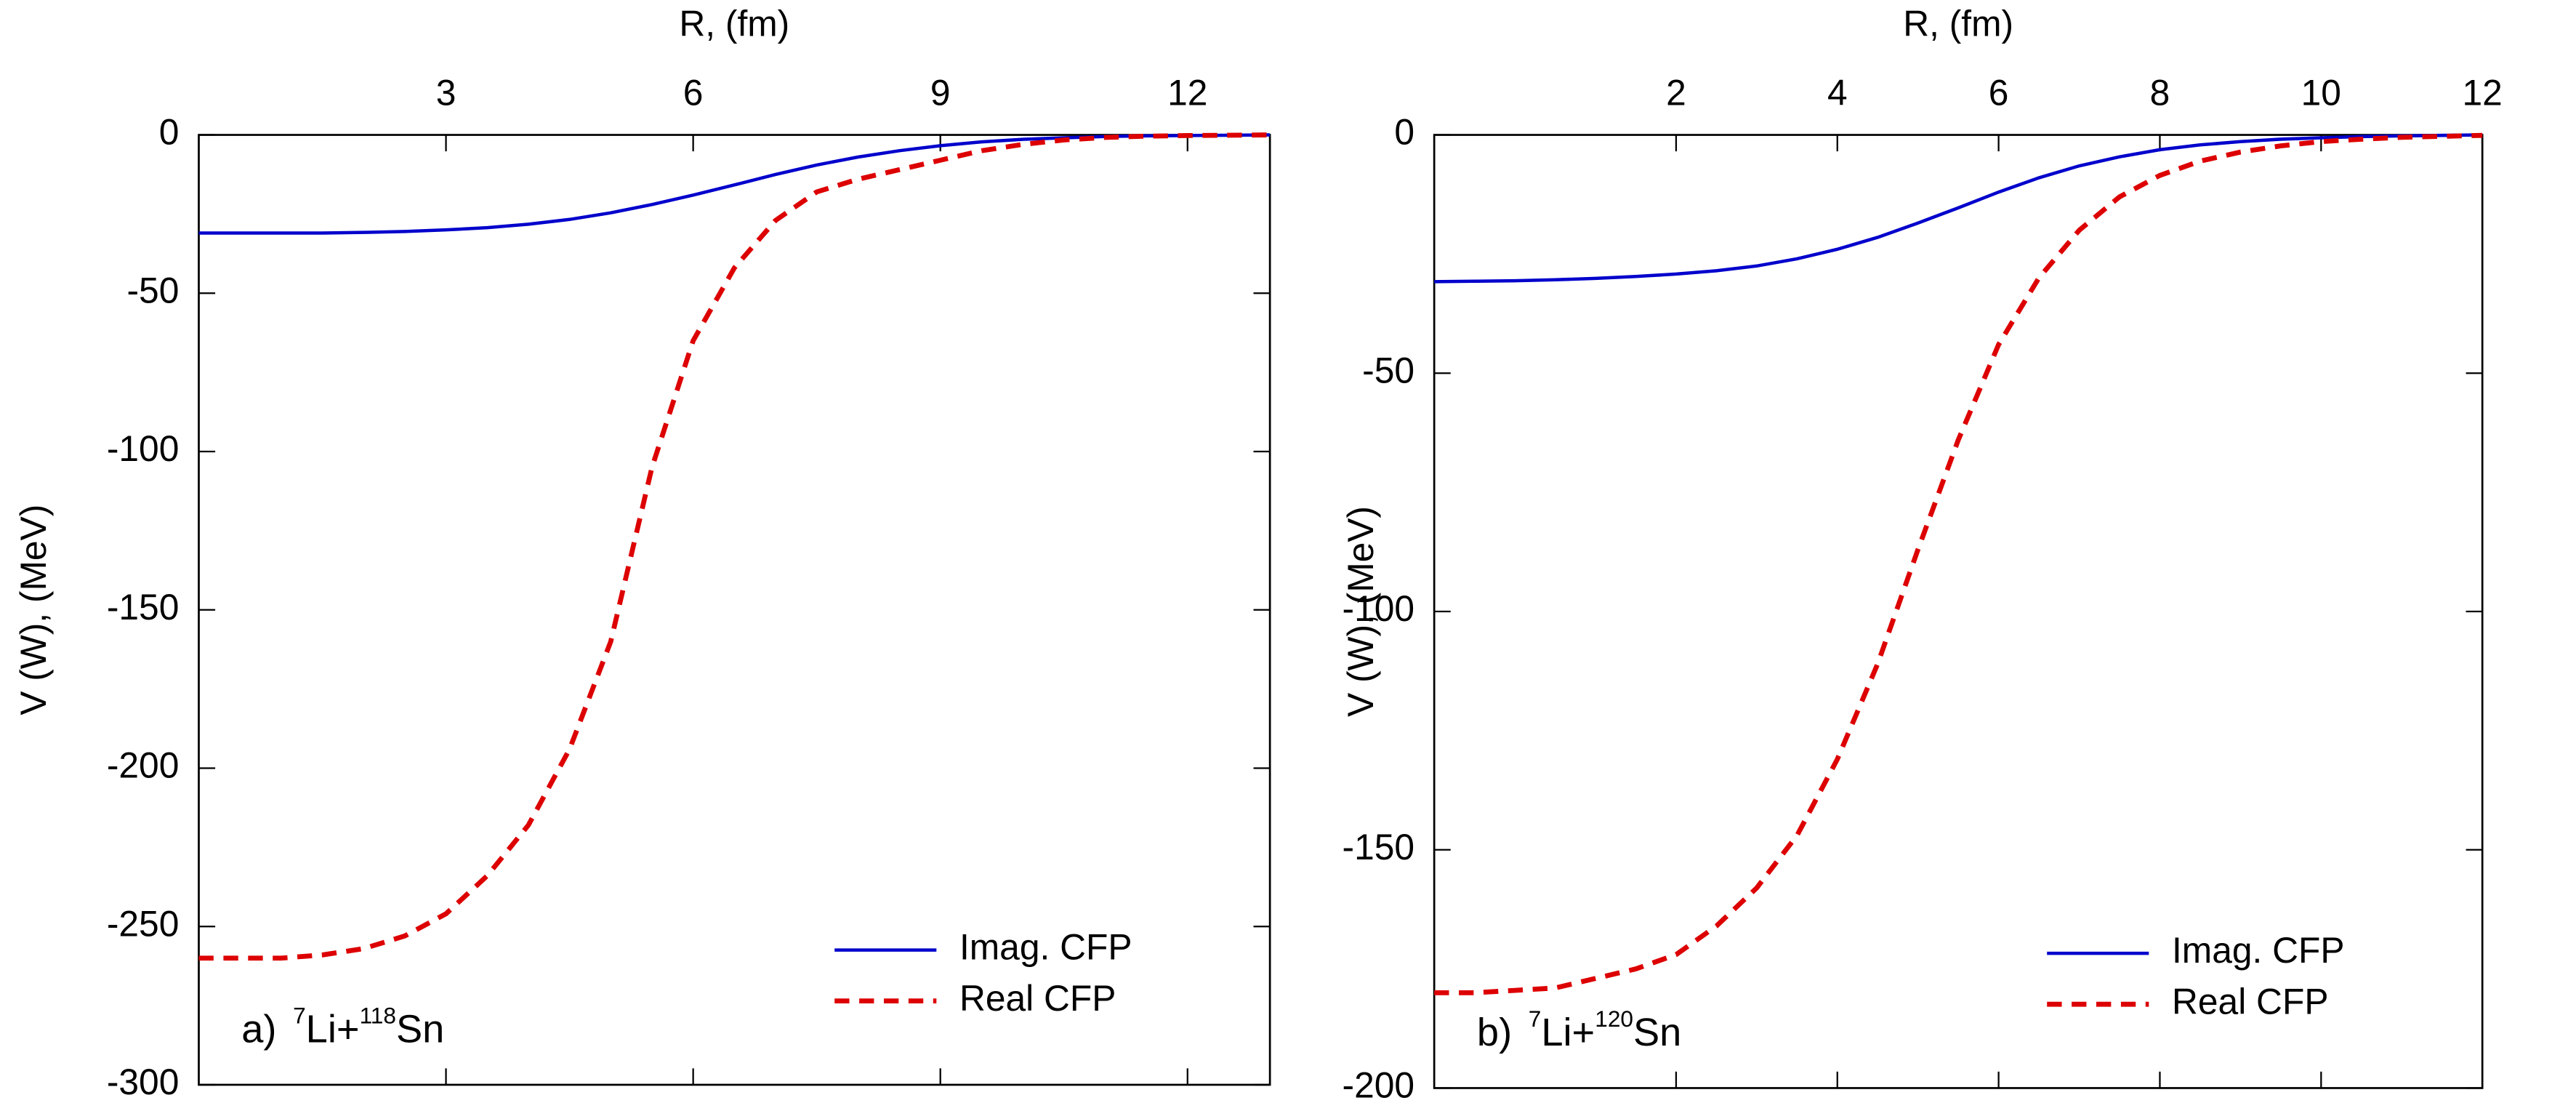 Image resolution: width=2576 pixels, height=1103 pixels. What do you see at coordinates (143, 923) in the screenshot?
I see `y-tick-label: -250` at bounding box center [143, 923].